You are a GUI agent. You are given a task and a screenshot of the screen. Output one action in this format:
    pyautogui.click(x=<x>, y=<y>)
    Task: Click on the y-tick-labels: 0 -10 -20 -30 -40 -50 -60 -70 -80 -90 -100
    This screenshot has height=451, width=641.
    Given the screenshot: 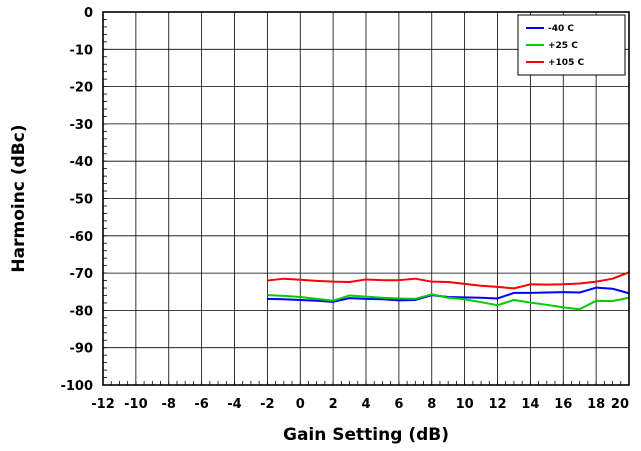 What is the action you would take?
    pyautogui.click(x=76, y=200)
    